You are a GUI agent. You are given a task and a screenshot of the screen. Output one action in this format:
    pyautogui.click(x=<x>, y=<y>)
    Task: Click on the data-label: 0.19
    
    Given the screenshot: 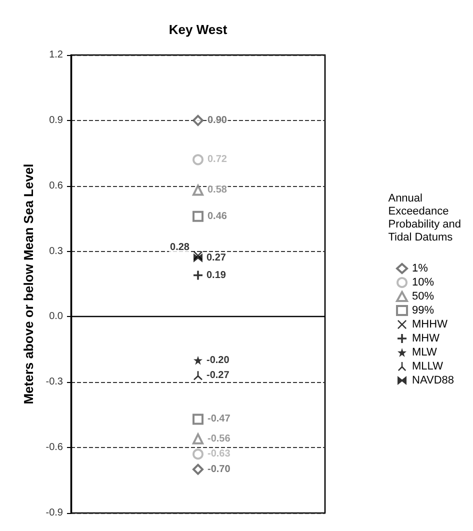 What is the action you would take?
    pyautogui.click(x=216, y=275)
    